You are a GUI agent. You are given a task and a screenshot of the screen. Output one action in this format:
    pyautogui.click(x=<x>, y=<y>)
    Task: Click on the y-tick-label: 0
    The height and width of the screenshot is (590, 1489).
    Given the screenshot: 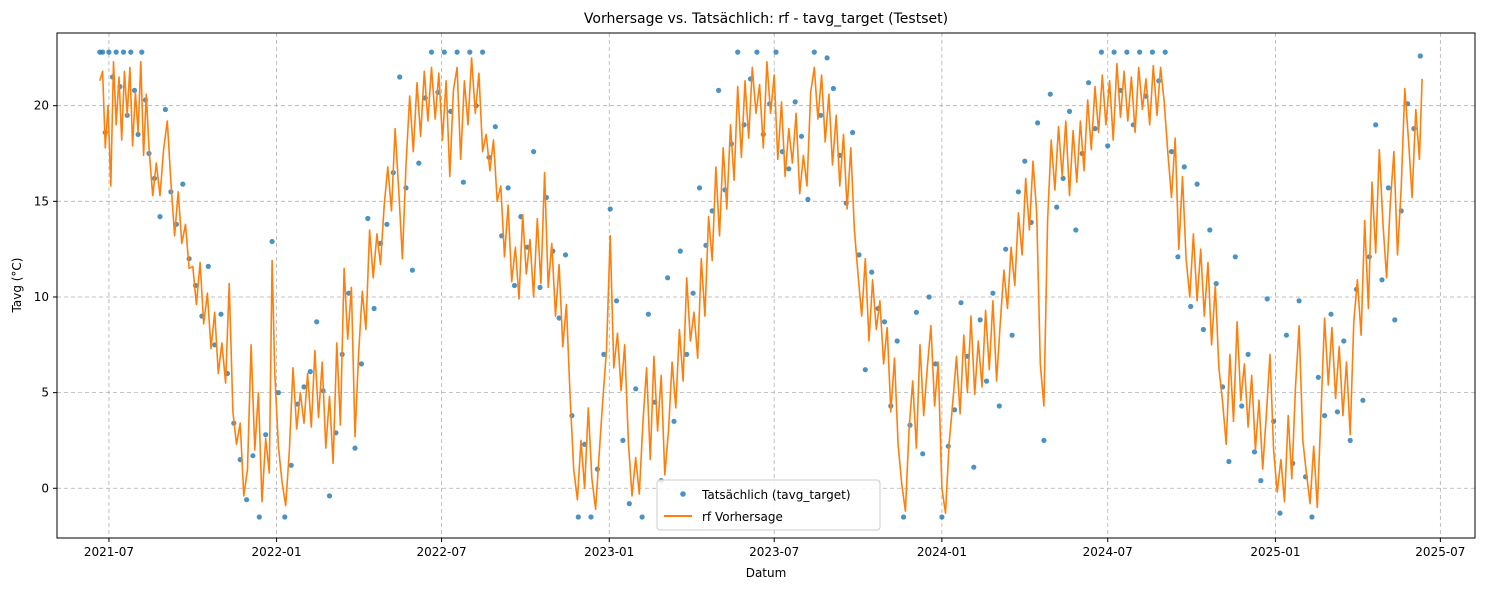 What is the action you would take?
    pyautogui.click(x=45, y=488)
    